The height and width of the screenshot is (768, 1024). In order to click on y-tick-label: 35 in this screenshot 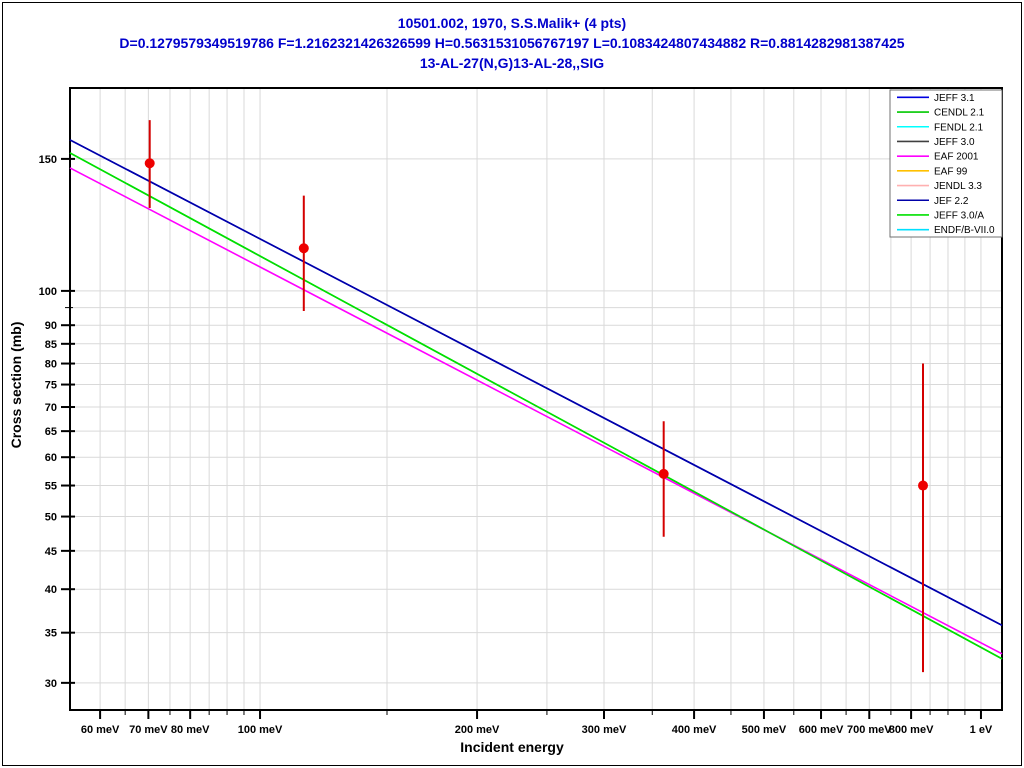, I will do `click(51, 634)`.